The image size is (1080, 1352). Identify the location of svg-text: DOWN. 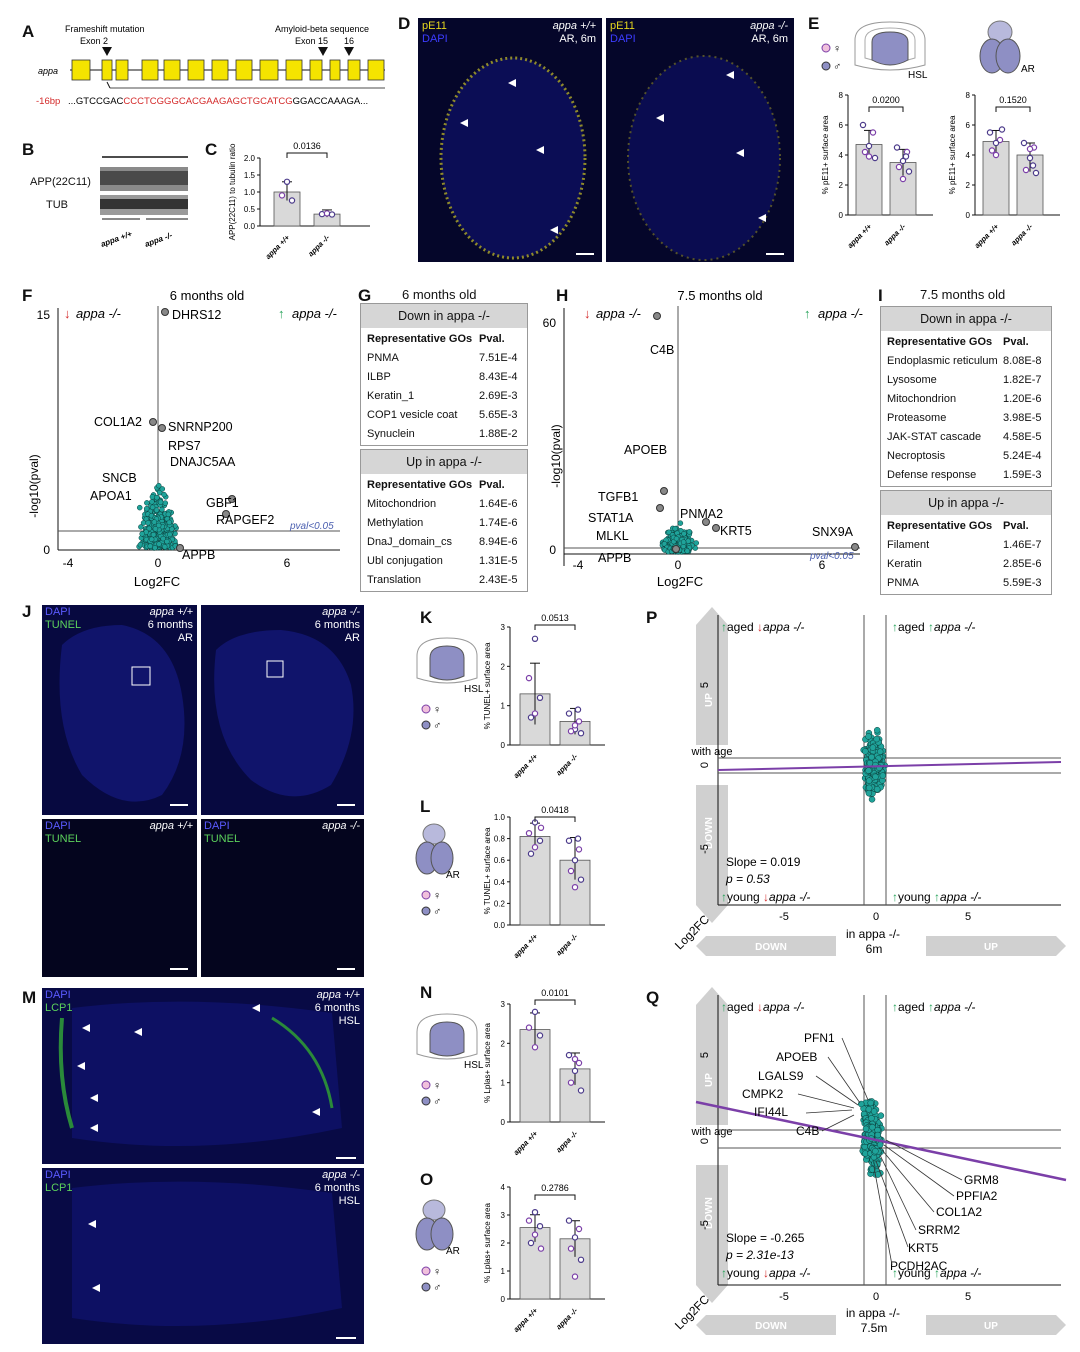
(771, 947).